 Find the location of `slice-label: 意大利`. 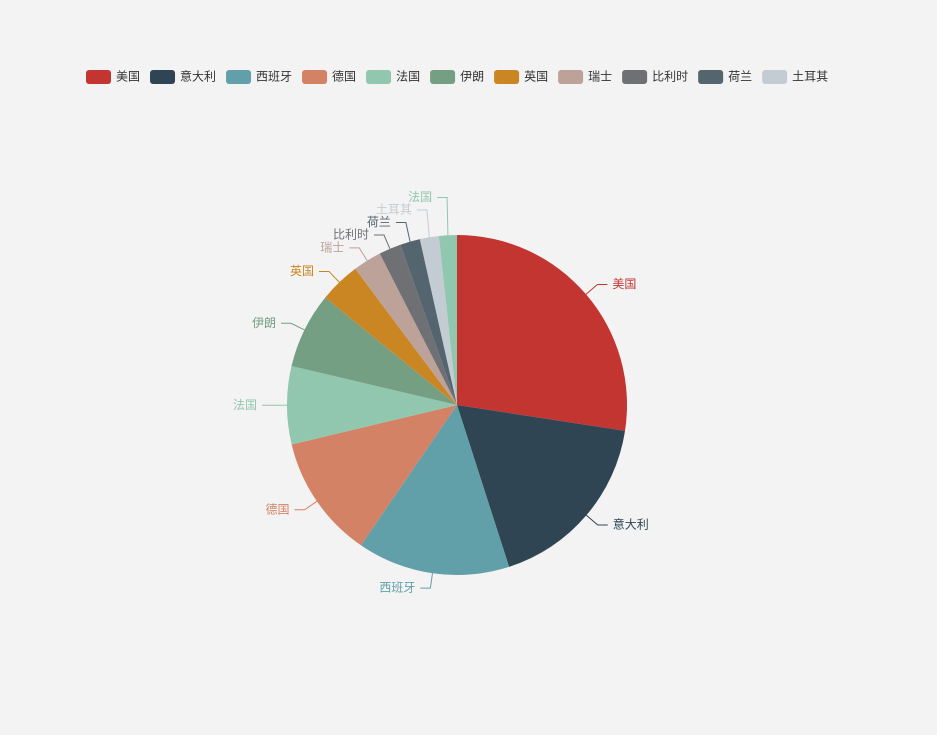

slice-label: 意大利 is located at coordinates (631, 524).